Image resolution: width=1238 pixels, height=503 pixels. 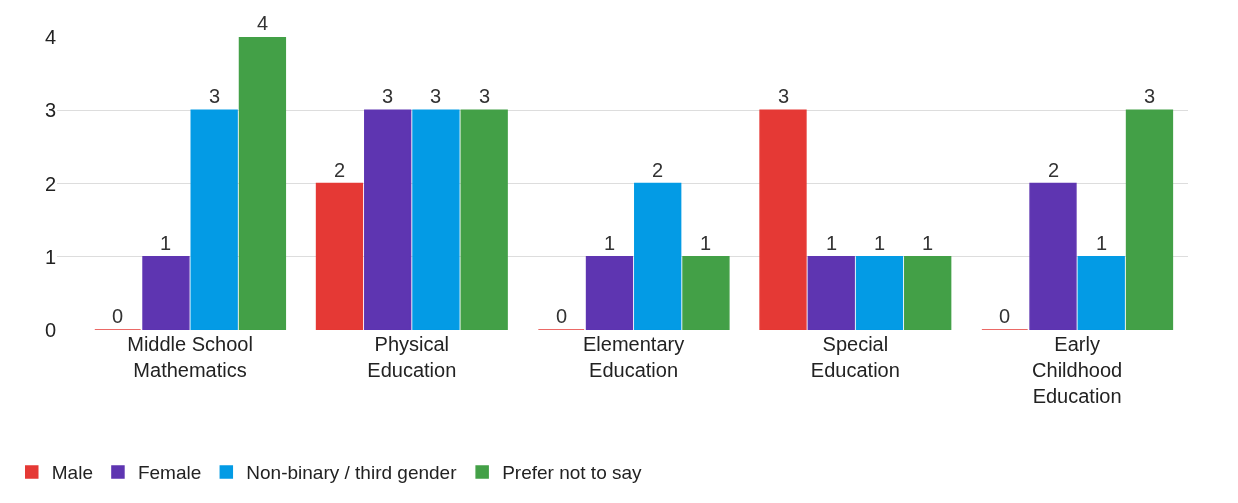 I want to click on legend-label: Non-binary / third gender, so click(x=352, y=473).